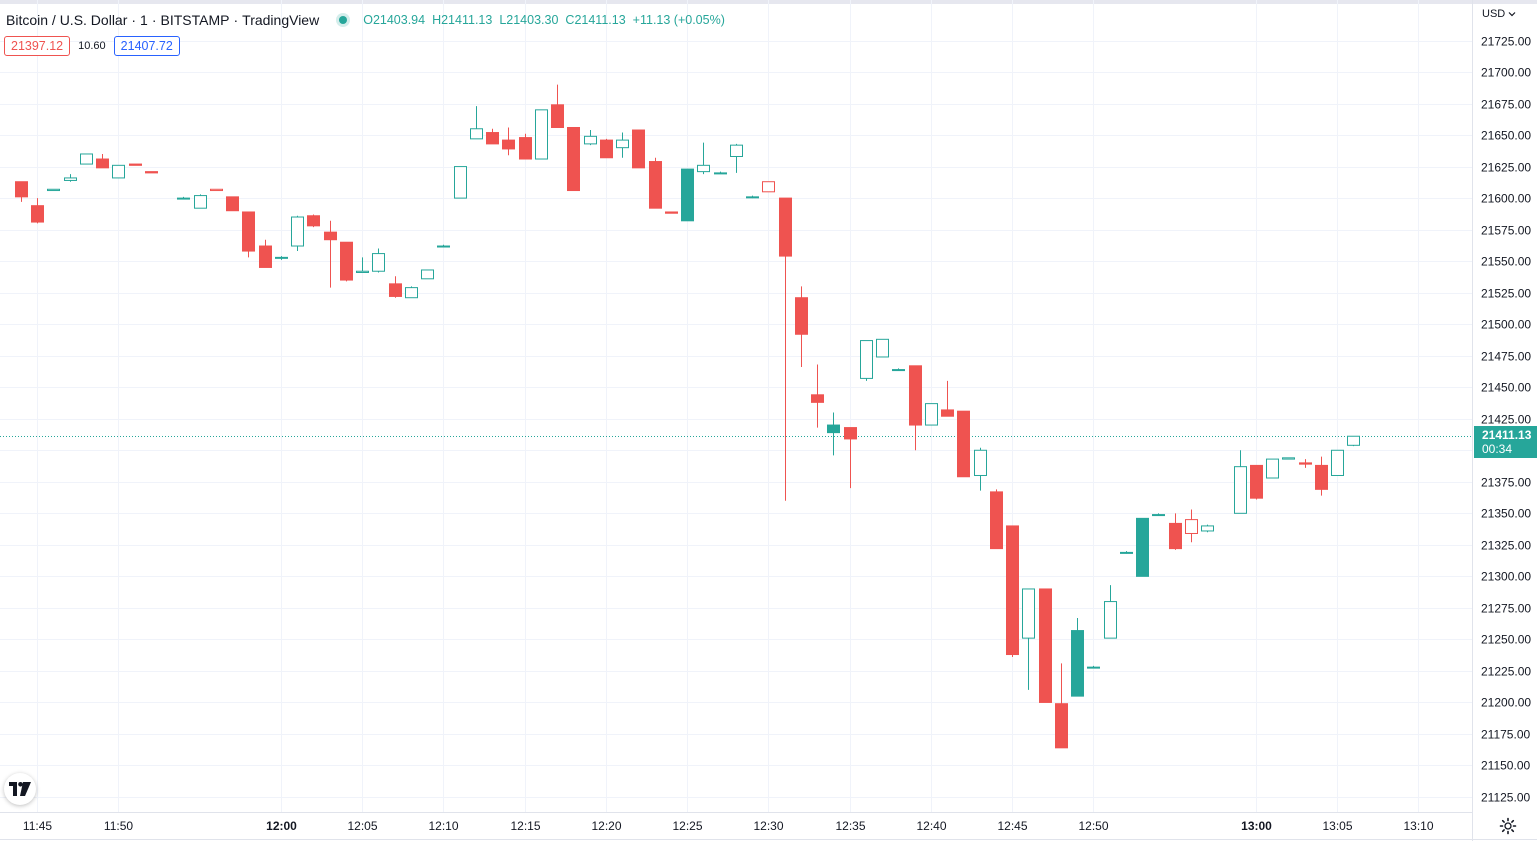  Describe the element at coordinates (1418, 826) in the screenshot. I see `x-tick-label: 13:10` at that location.